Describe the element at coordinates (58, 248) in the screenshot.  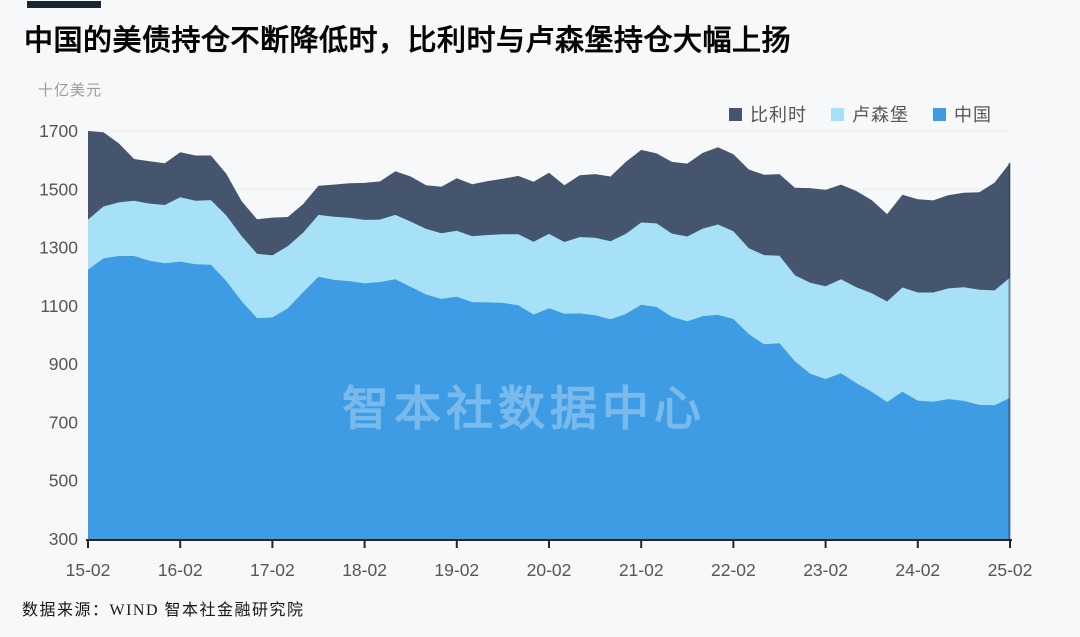
I see `svg-text: 1300` at that location.